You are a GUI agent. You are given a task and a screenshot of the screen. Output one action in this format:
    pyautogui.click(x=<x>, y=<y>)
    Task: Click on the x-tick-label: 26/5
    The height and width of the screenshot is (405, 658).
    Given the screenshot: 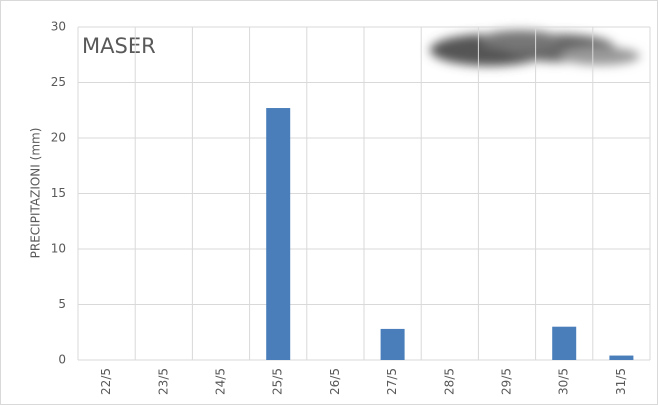 What is the action you would take?
    pyautogui.click(x=335, y=381)
    